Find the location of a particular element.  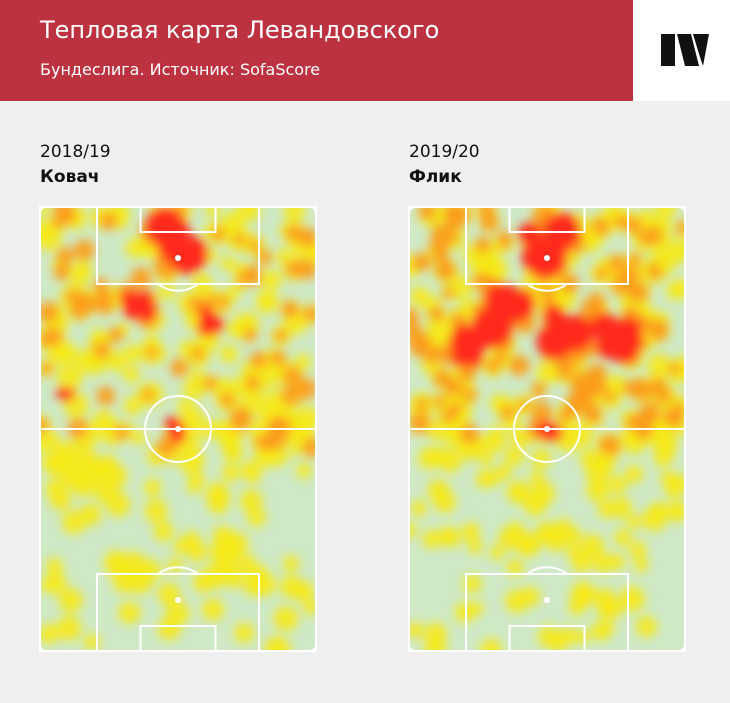

center-circle is located at coordinates (178, 429).